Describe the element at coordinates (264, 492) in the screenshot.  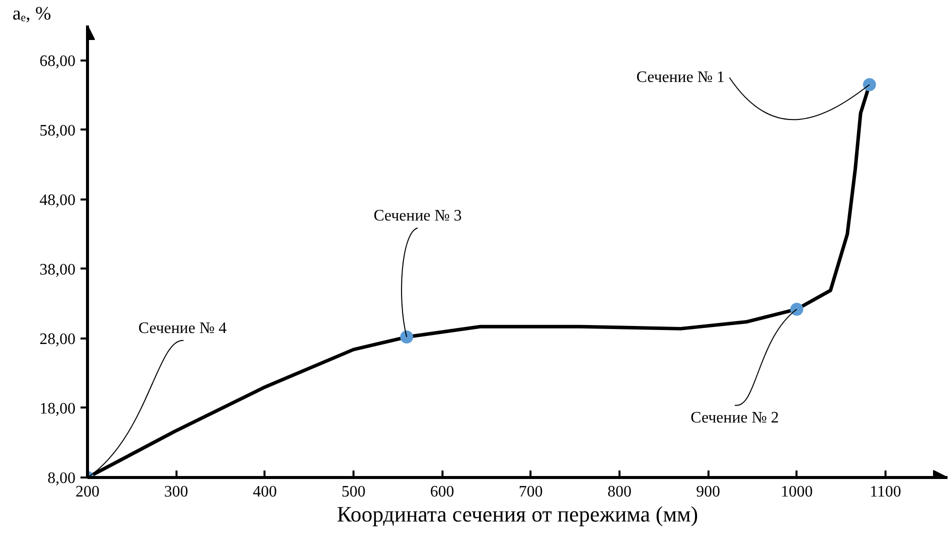
I see `x-tick-label: 400` at that location.